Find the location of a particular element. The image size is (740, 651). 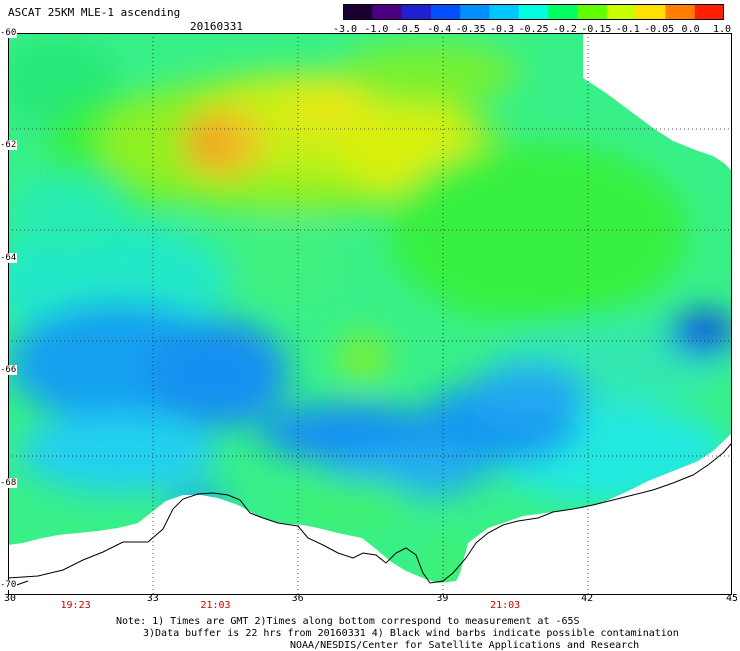

chart-date: 20160331 is located at coordinates (216, 26).